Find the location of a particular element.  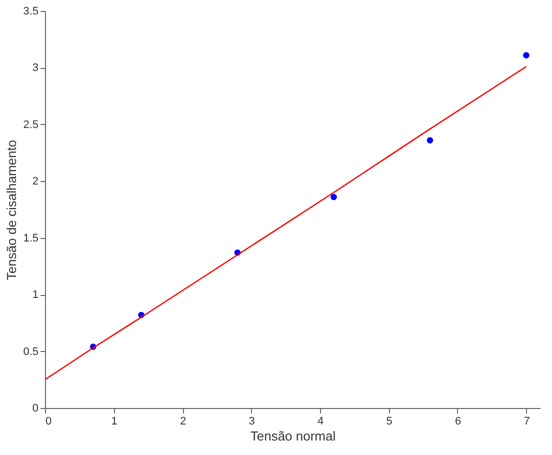

x-tick-label: 2 is located at coordinates (183, 422).